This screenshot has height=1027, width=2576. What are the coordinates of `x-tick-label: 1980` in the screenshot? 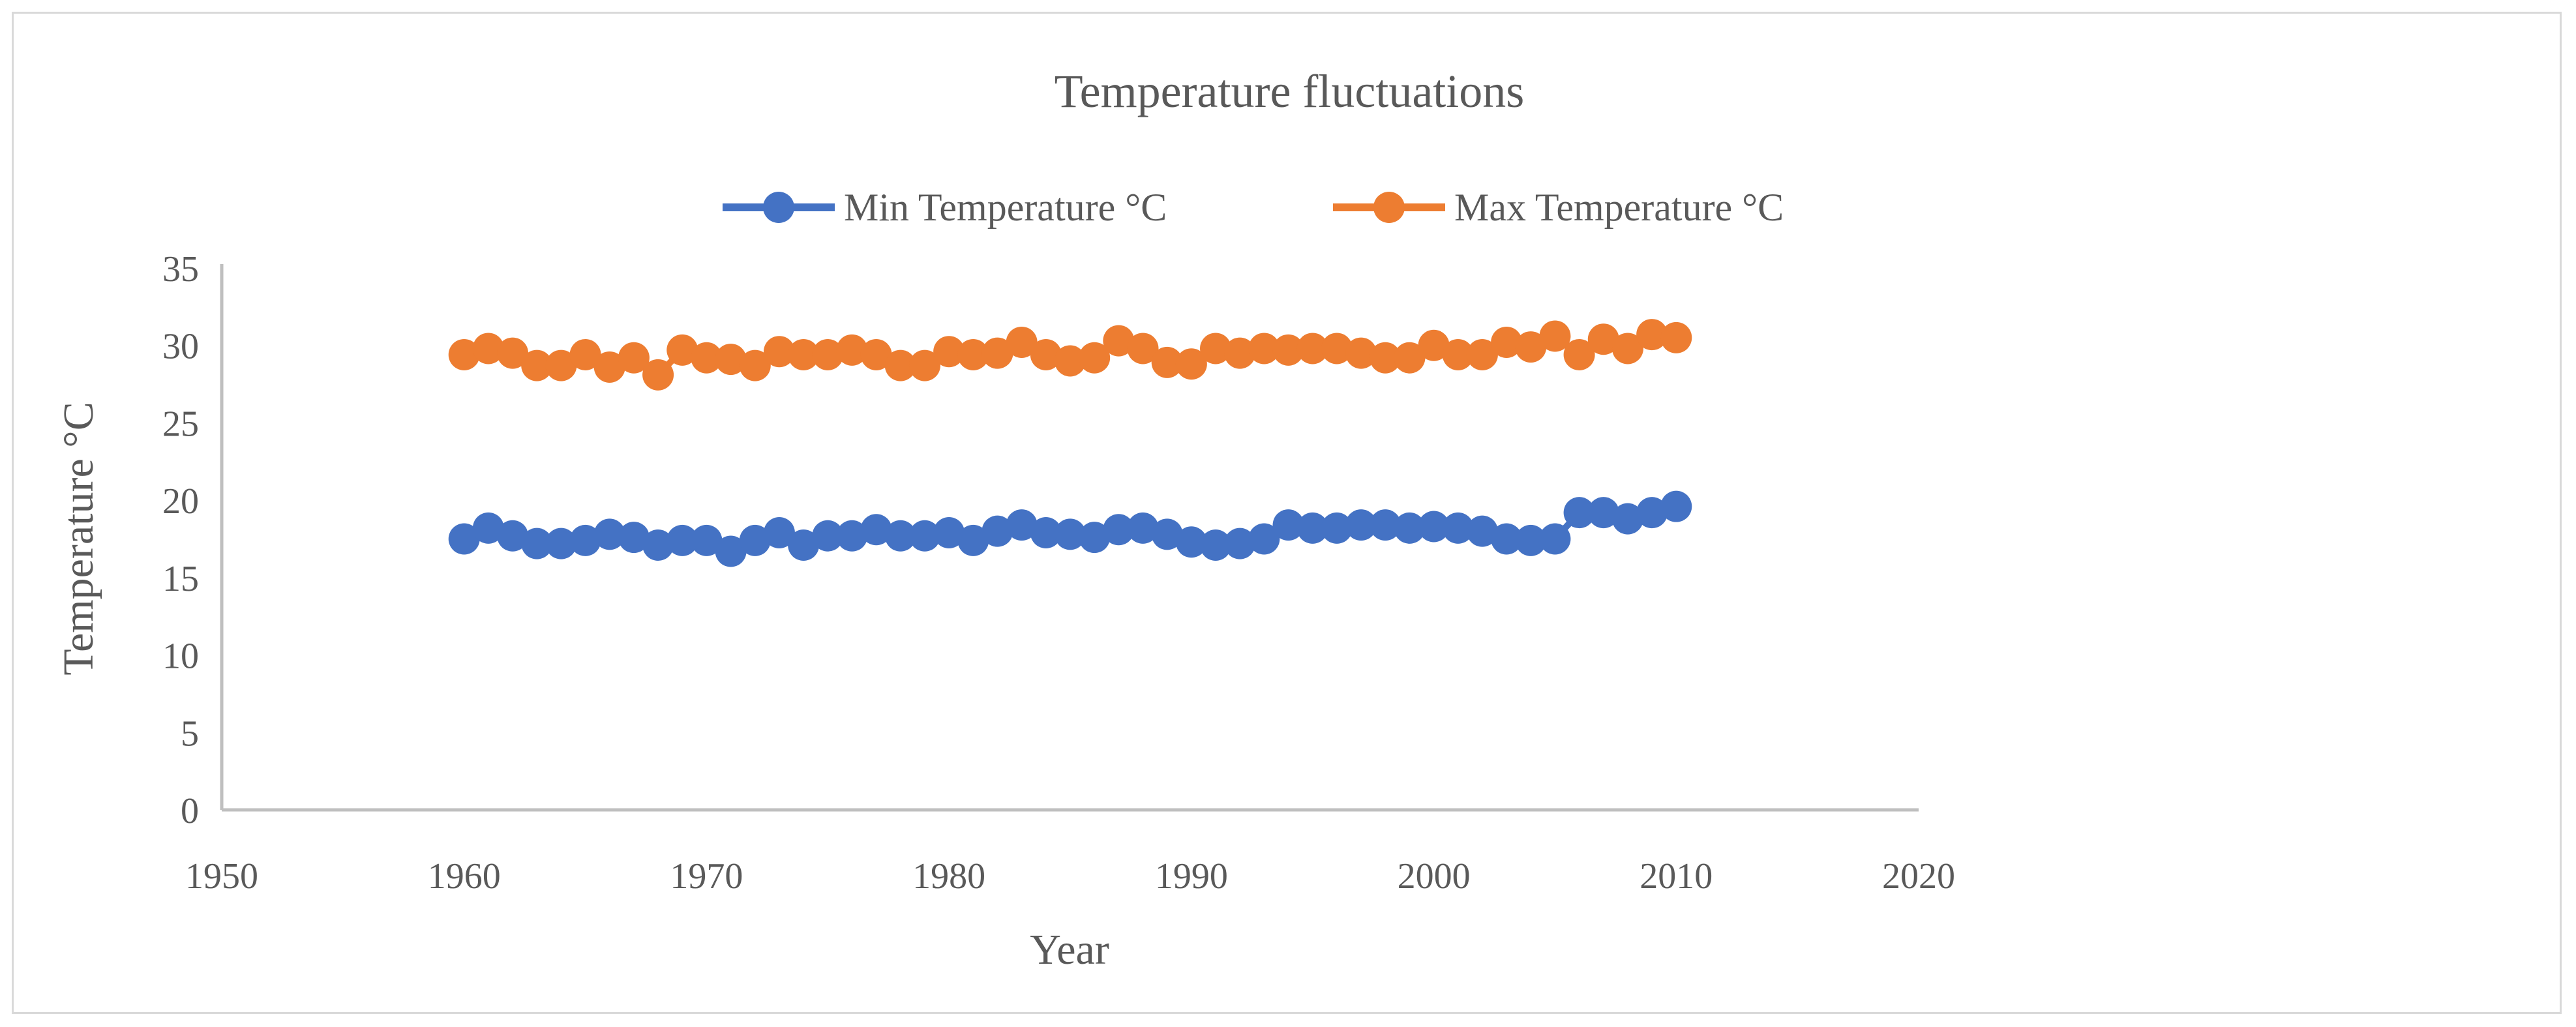 It's located at (948, 876).